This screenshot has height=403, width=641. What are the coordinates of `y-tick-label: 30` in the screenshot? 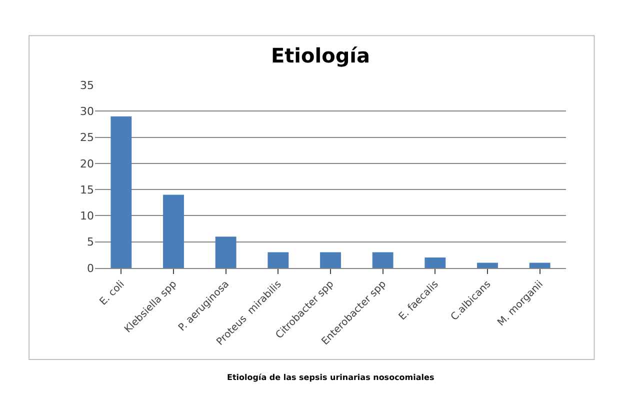 It's located at (87, 111).